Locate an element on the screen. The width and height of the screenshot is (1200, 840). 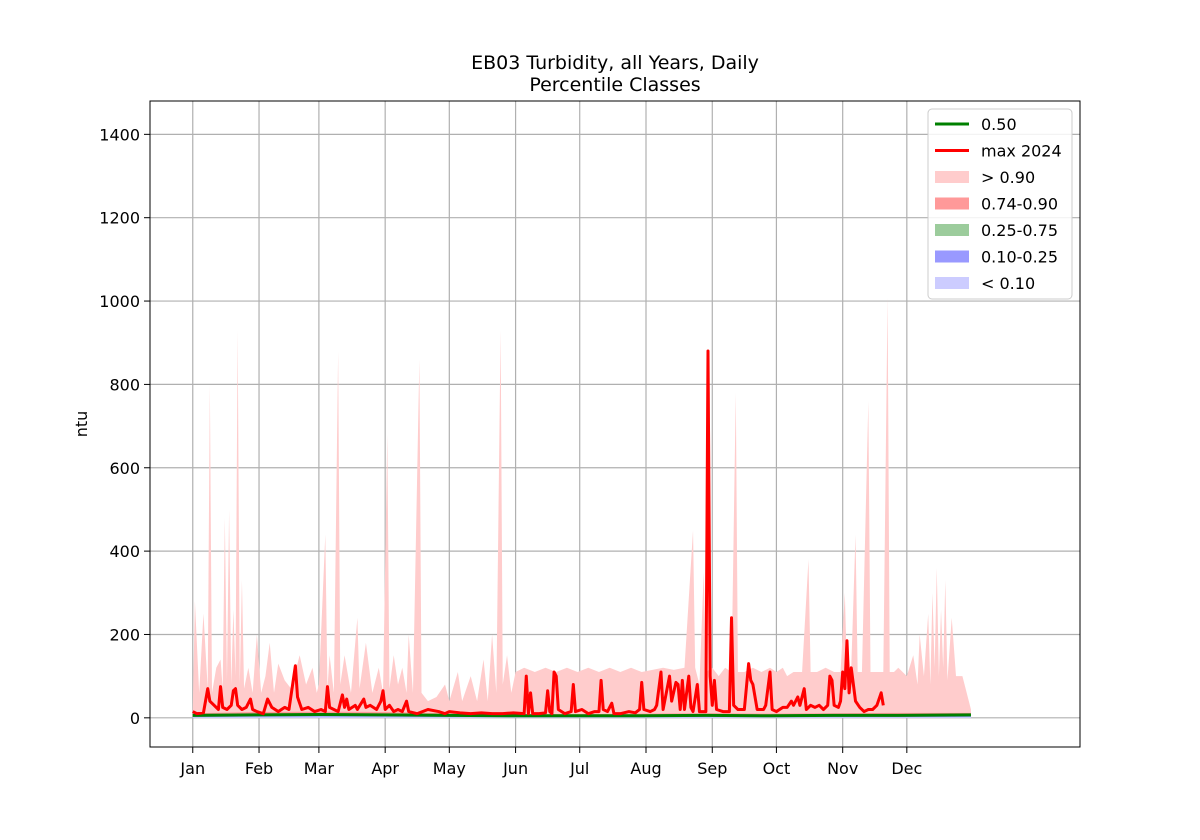
x-tick-label: Jul is located at coordinates (579, 768).